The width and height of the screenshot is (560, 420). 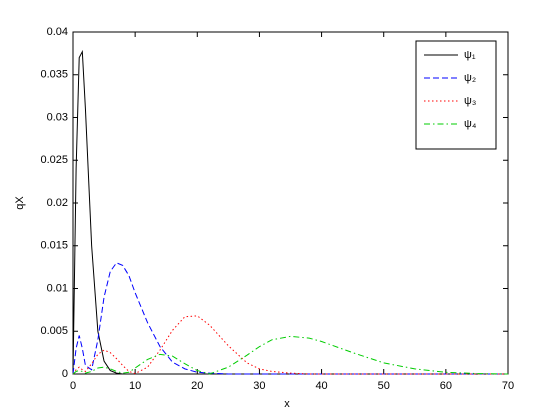 What do you see at coordinates (470, 78) in the screenshot?
I see `legend-label: ψ₂` at bounding box center [470, 78].